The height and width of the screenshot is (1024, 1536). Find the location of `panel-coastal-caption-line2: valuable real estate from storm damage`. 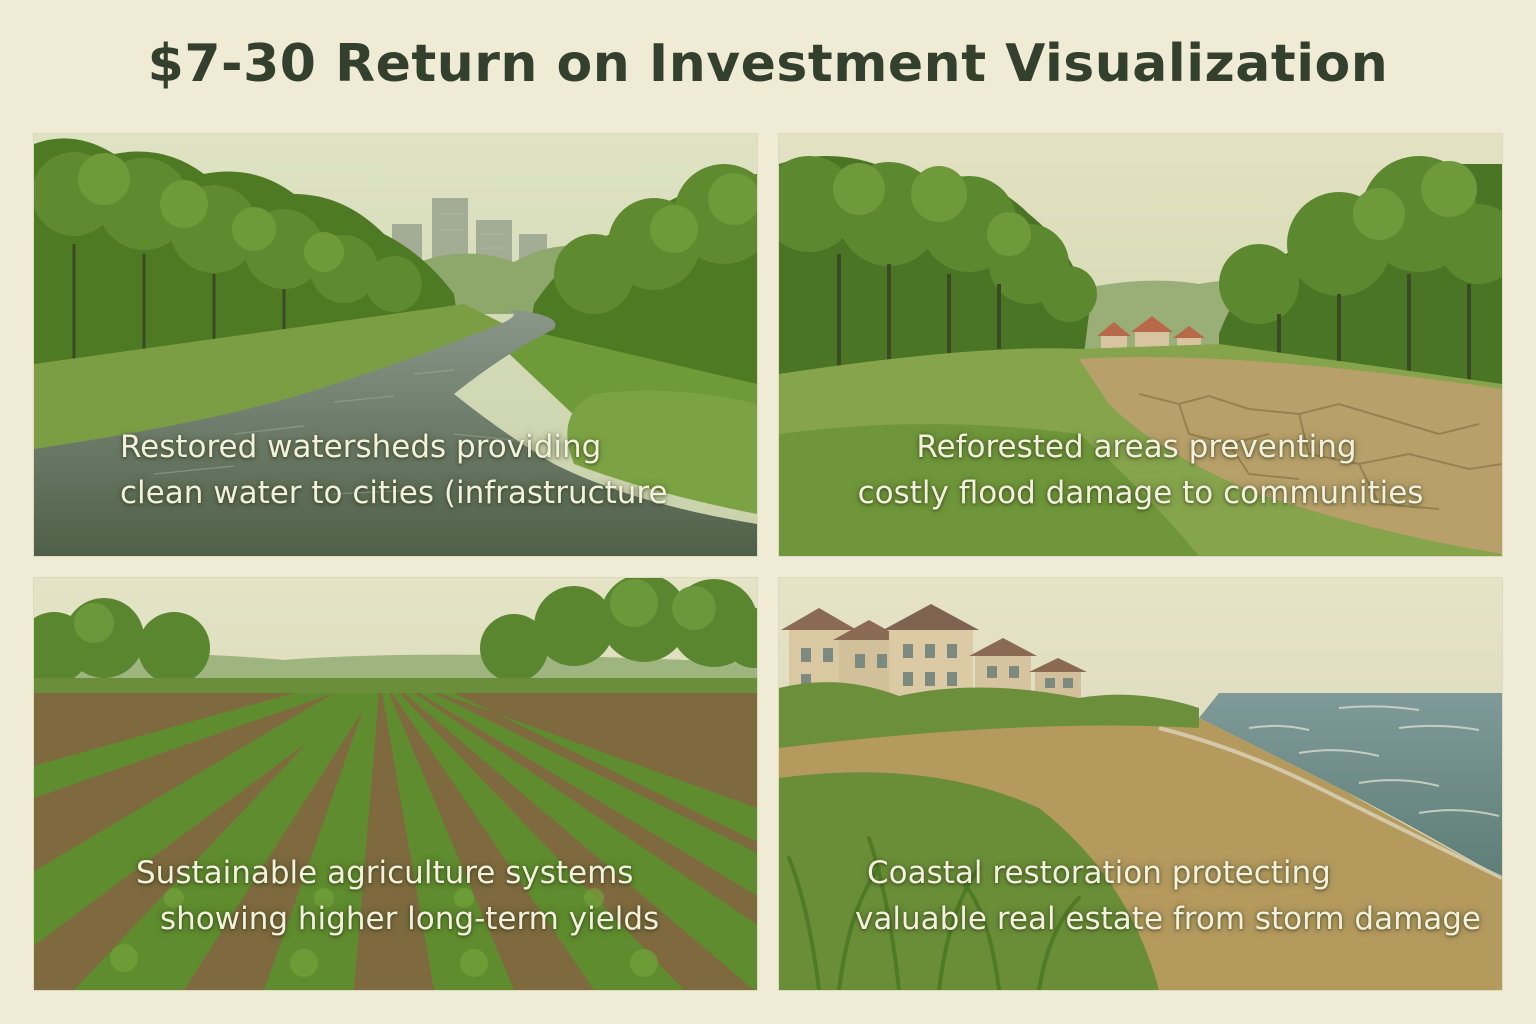

panel-coastal-caption-line2: valuable real estate from storm damage is located at coordinates (1168, 919).